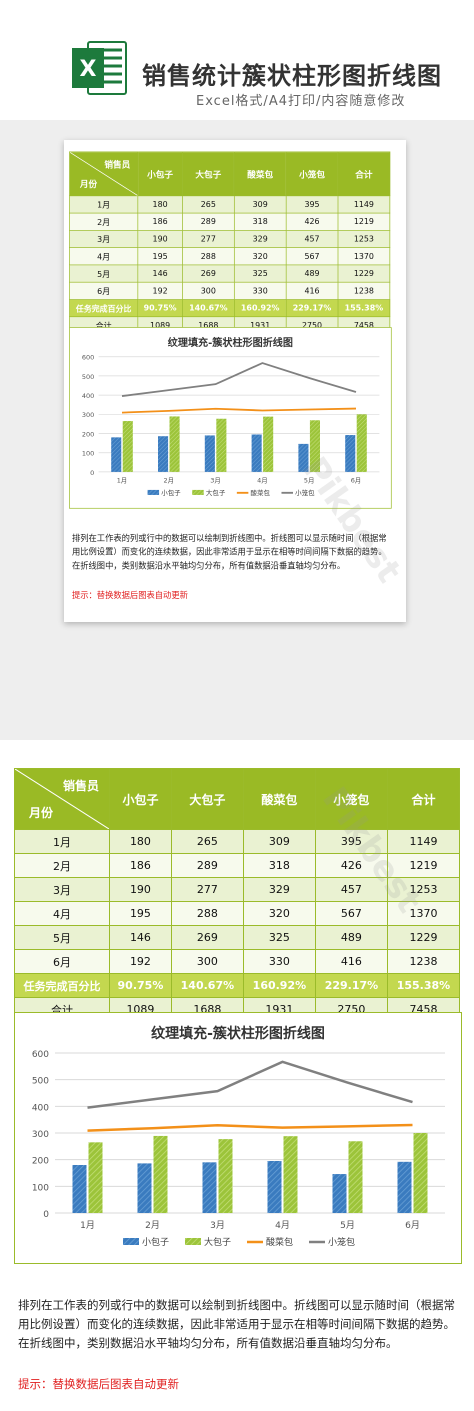  What do you see at coordinates (208, 204) in the screenshot?
I see `table-cell: 265` at bounding box center [208, 204].